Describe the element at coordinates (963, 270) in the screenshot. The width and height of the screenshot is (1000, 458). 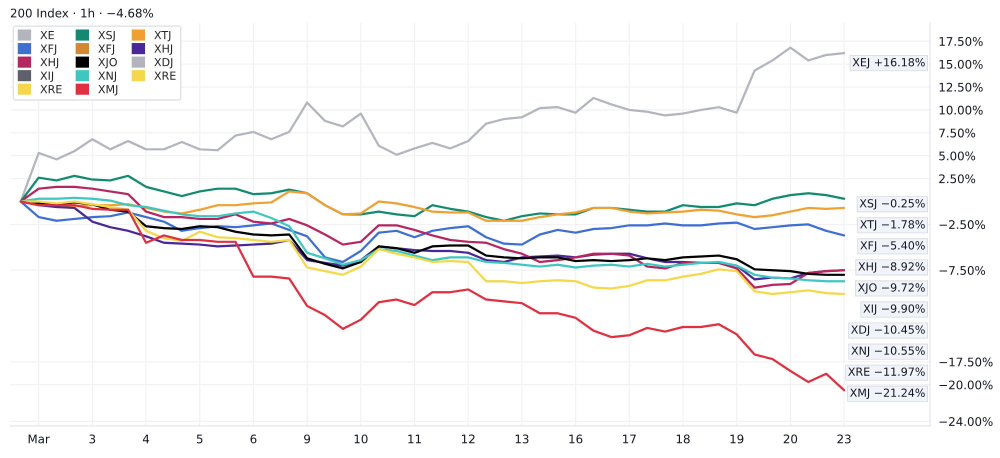
I see `y-tick-label: −7.50%` at that location.